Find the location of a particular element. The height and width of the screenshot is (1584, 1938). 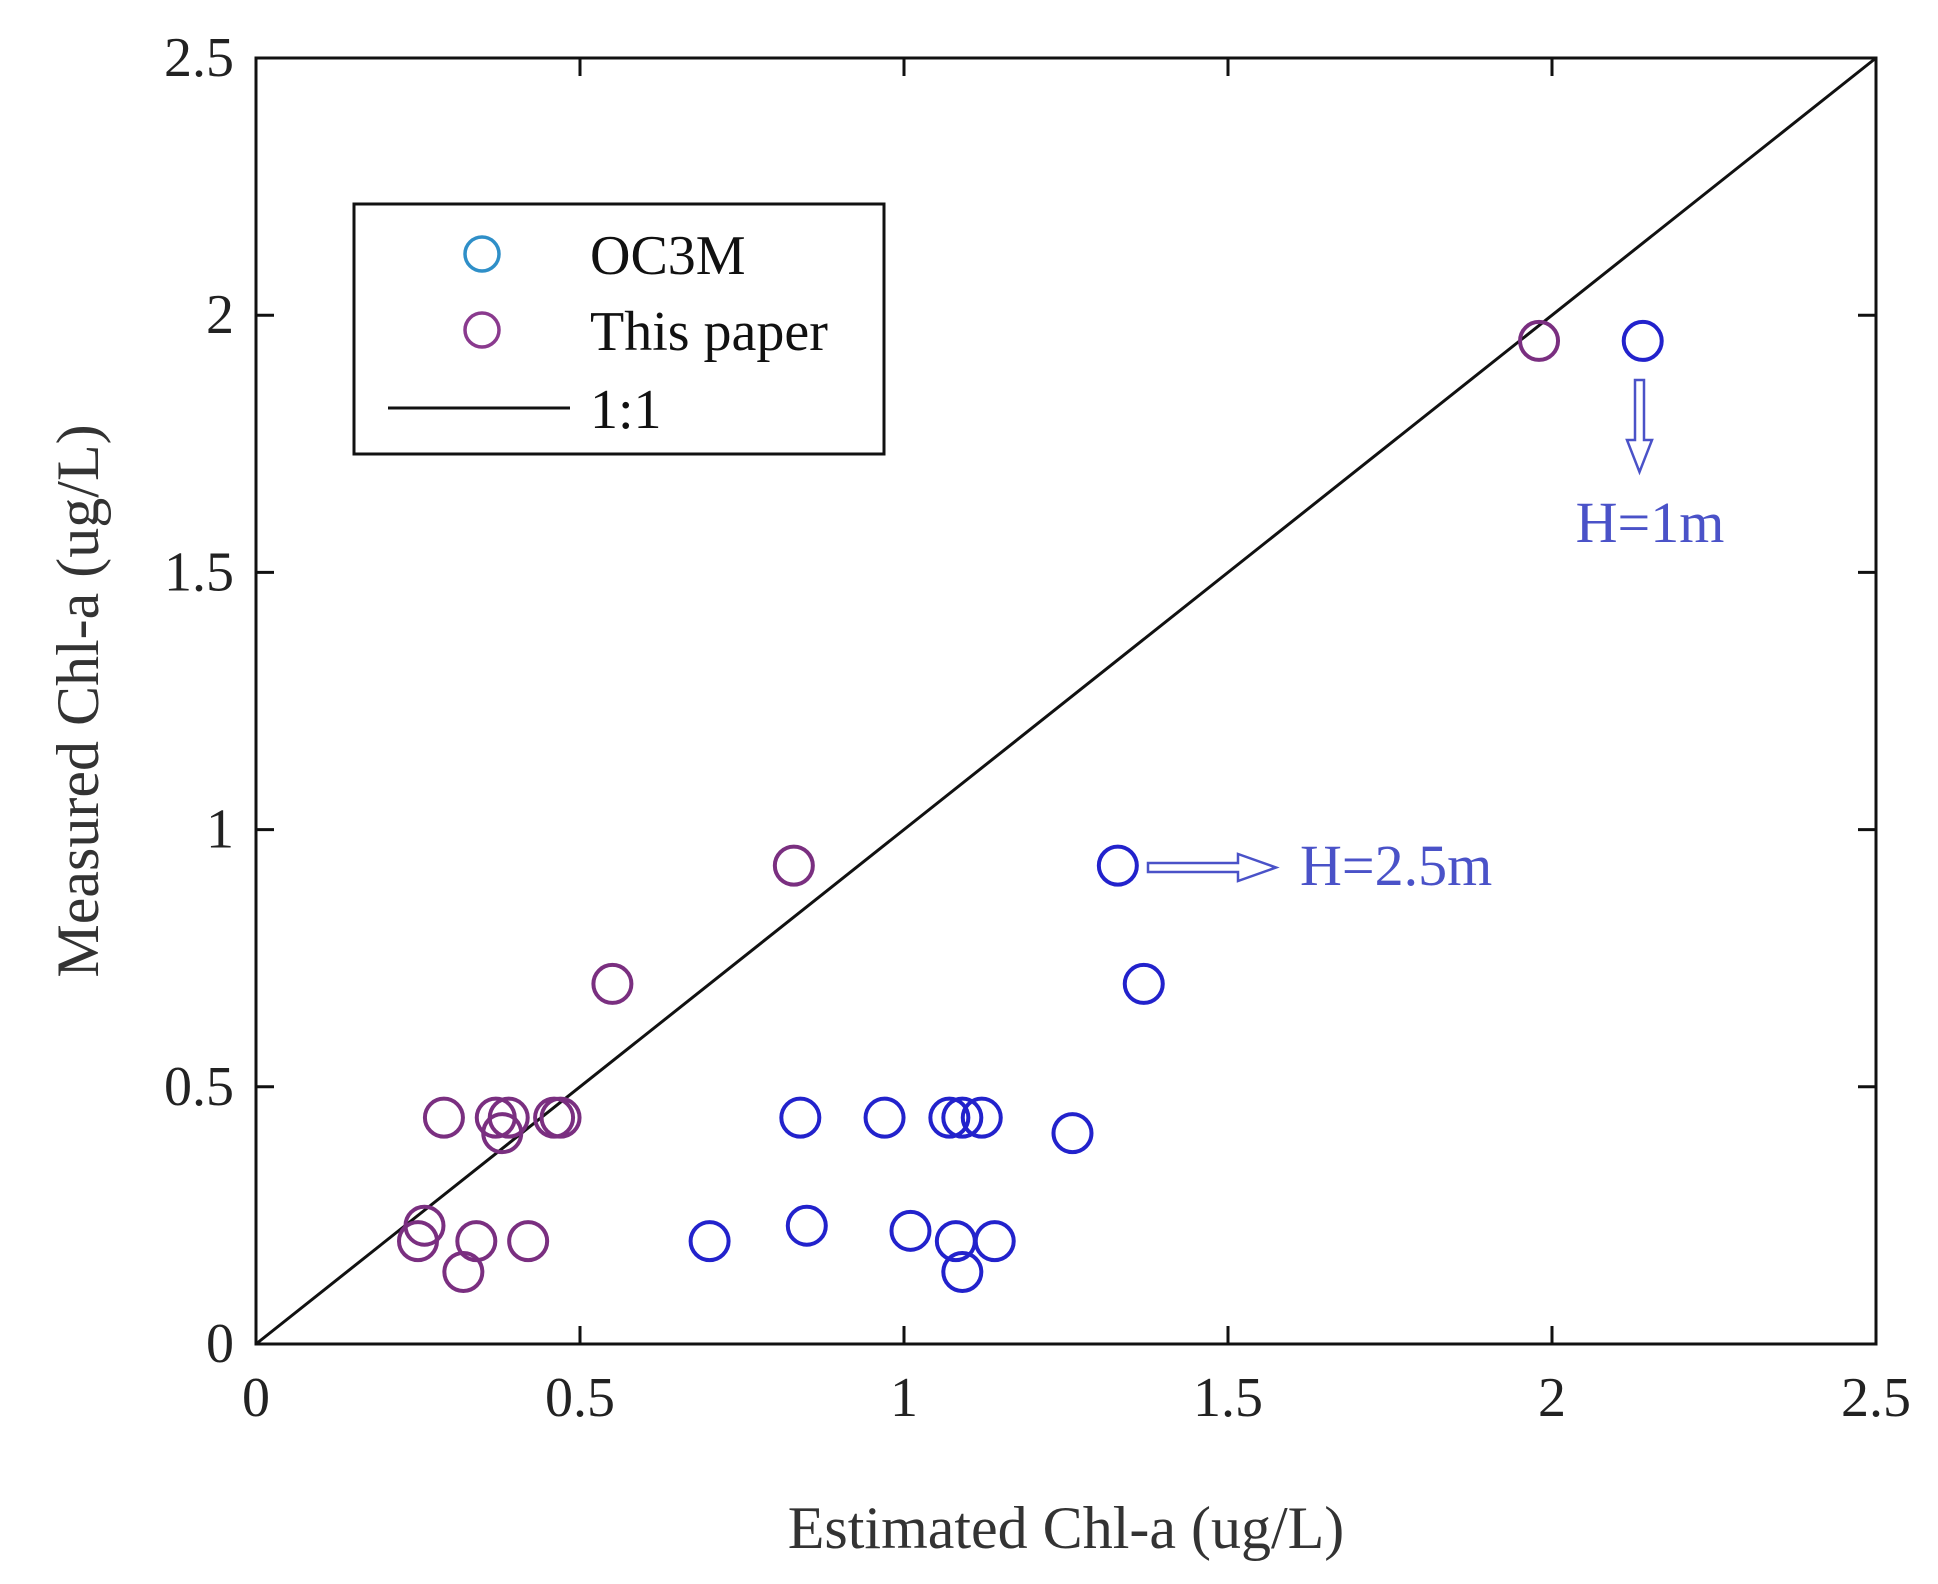

legend-box is located at coordinates (619, 329).